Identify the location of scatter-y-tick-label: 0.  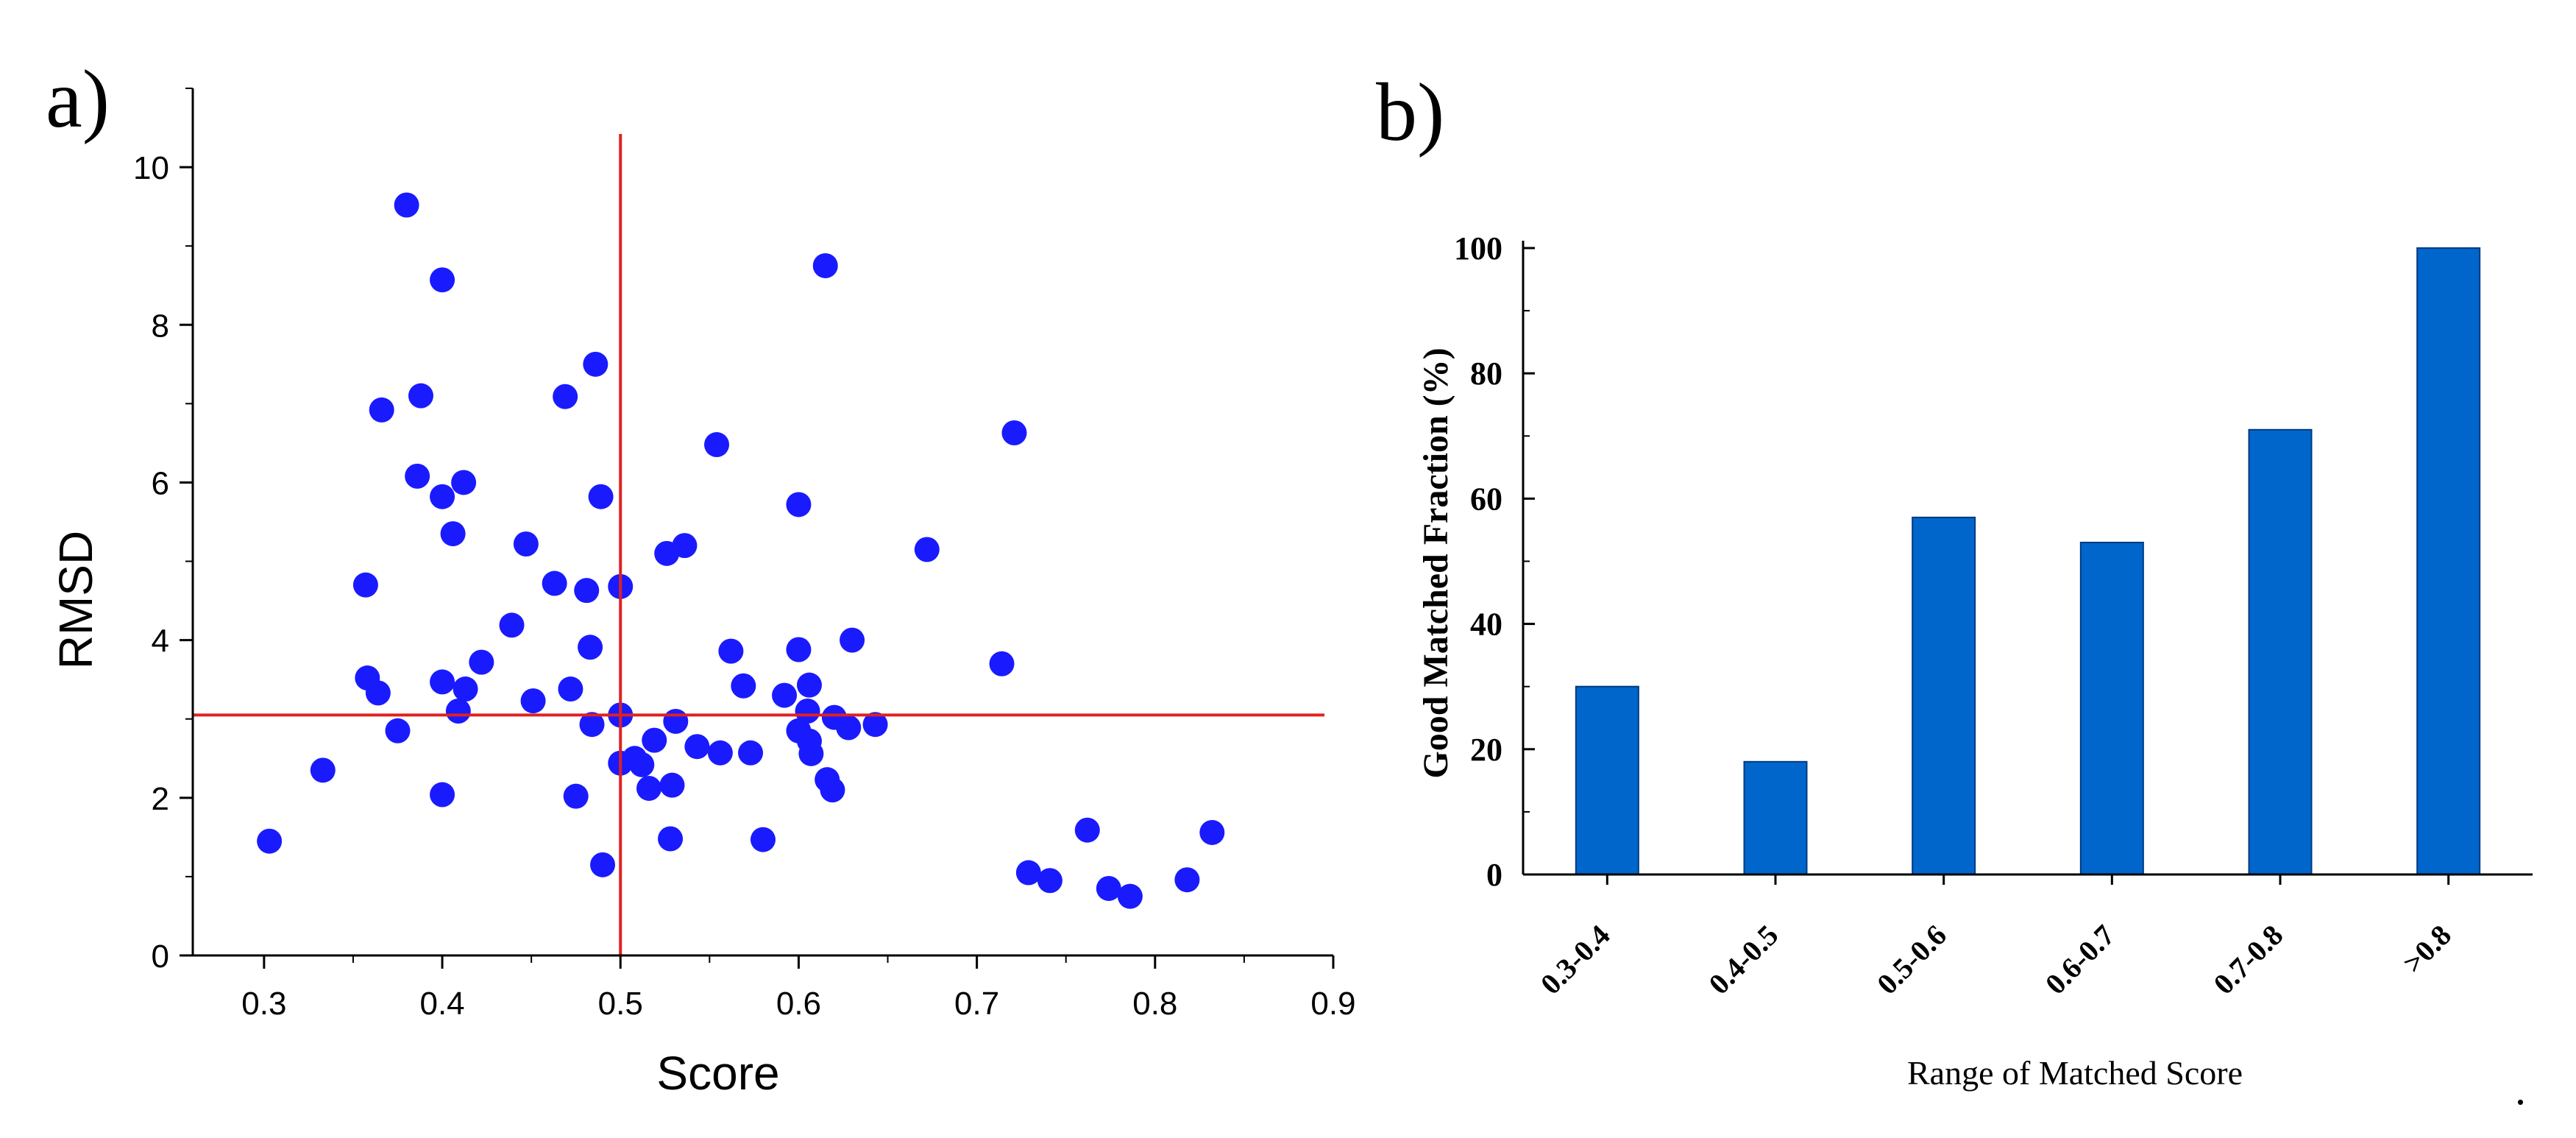
(160, 957).